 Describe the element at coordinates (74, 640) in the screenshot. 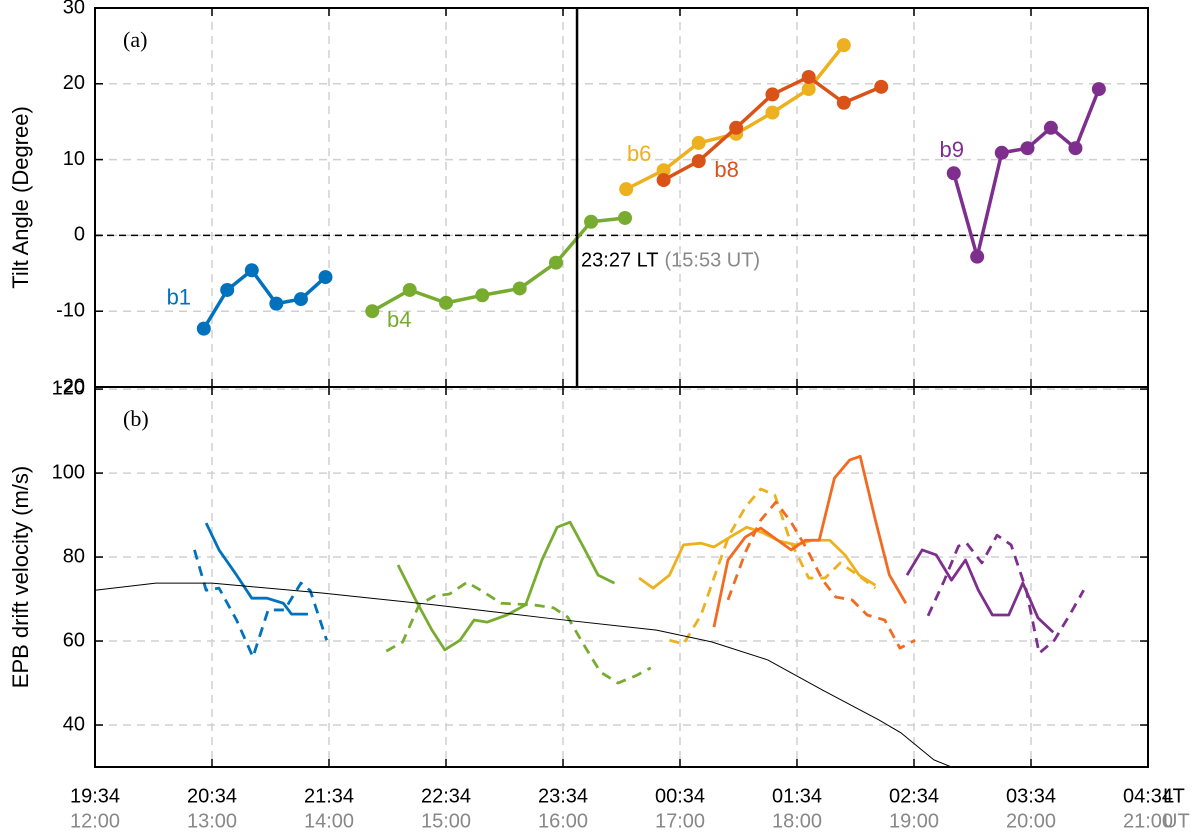

I see `y-tick-label: 60` at that location.